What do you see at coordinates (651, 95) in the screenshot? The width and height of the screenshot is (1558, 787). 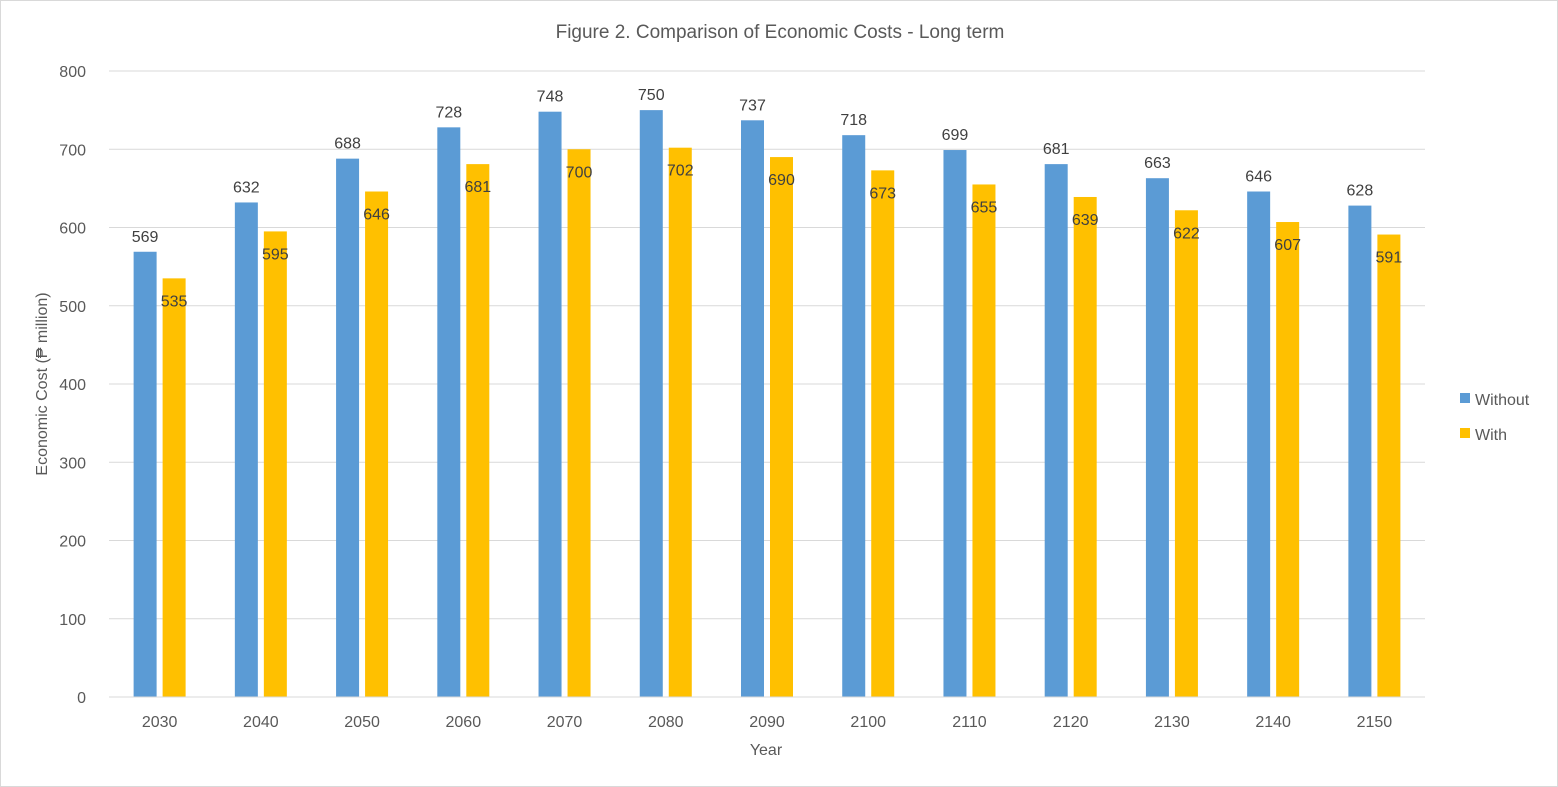 I see `data-label-without-2080: 750` at bounding box center [651, 95].